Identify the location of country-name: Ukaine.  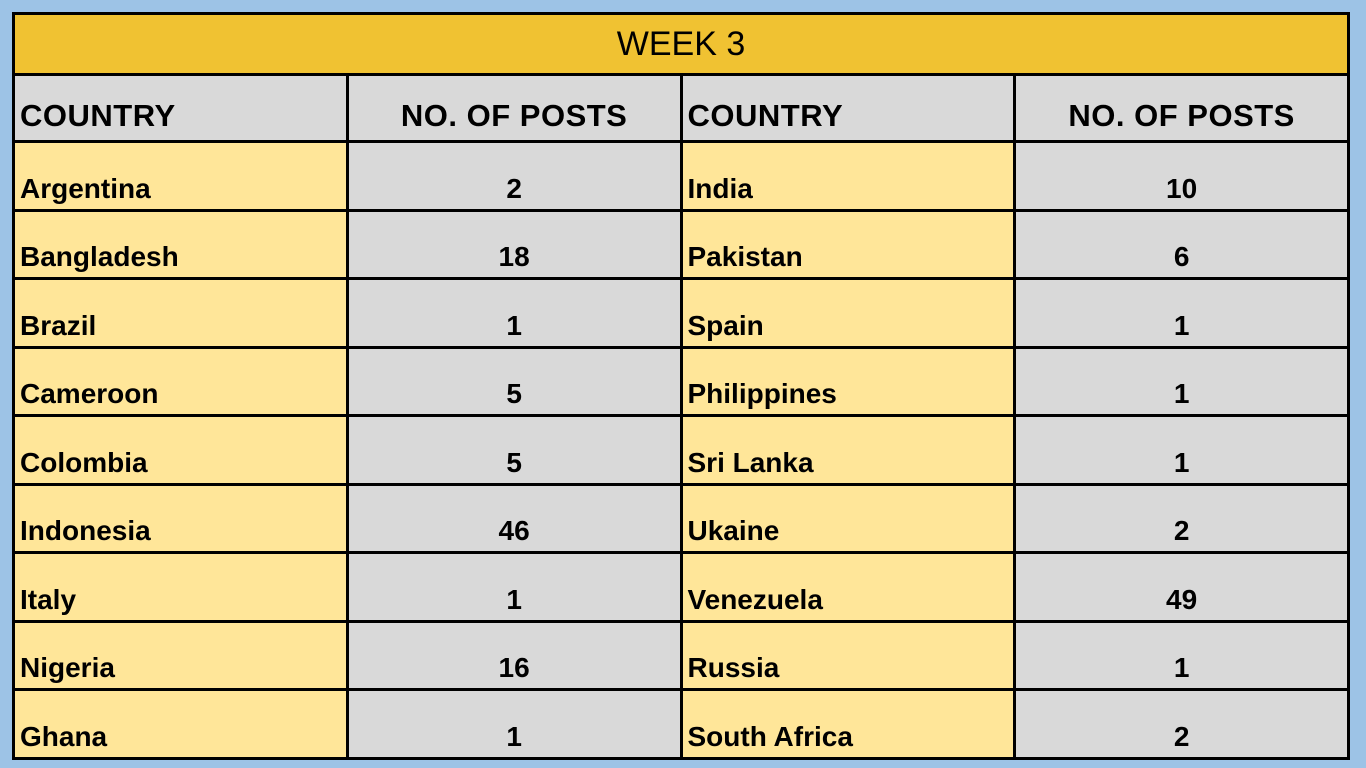
(848, 518).